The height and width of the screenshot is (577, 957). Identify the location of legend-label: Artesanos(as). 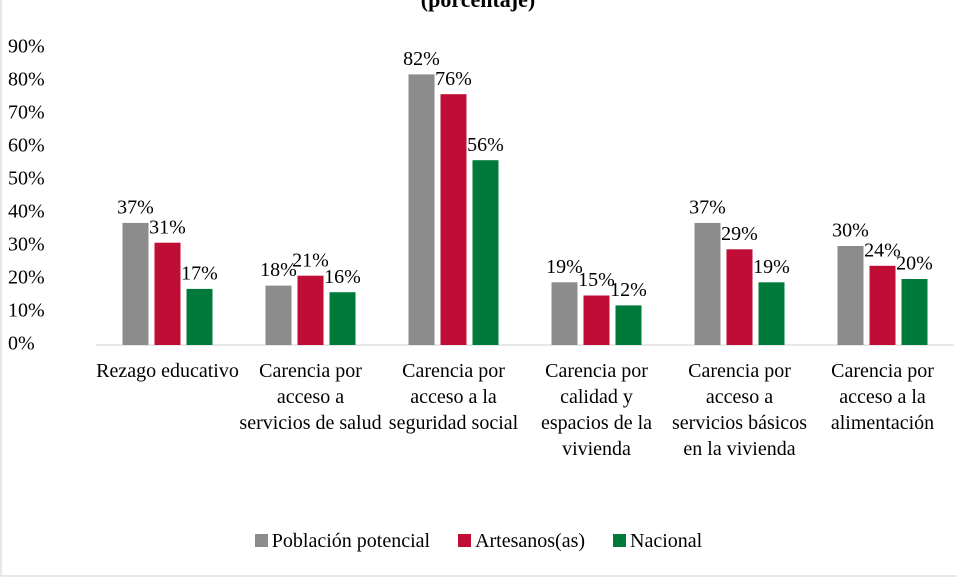
(530, 541).